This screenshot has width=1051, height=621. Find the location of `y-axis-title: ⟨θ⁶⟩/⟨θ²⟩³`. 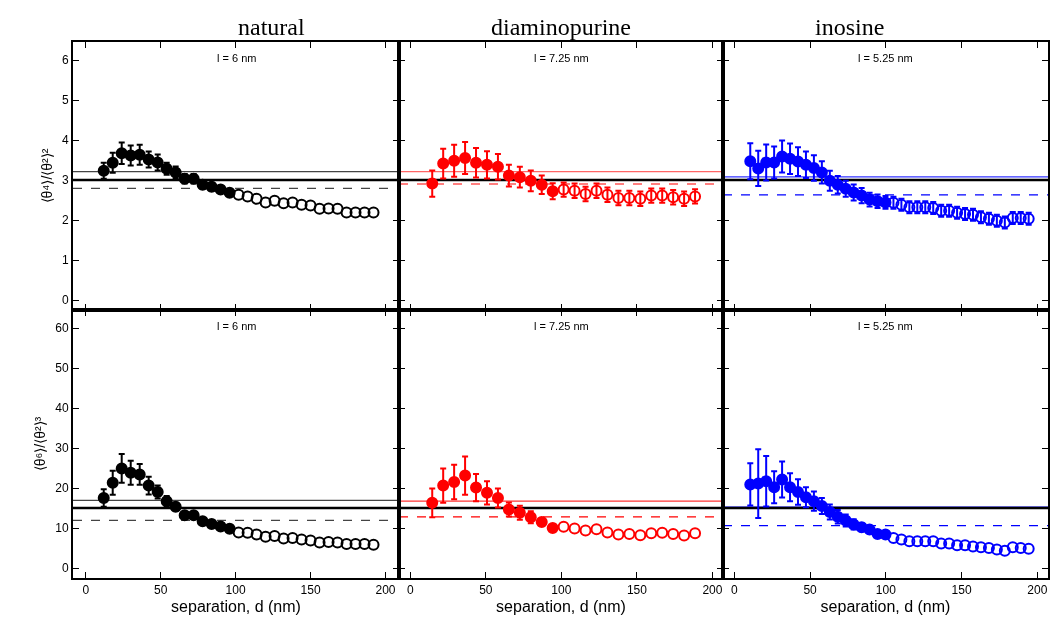

y-axis-title: ⟨θ⁶⟩/⟨θ²⟩³ is located at coordinates (40, 444).